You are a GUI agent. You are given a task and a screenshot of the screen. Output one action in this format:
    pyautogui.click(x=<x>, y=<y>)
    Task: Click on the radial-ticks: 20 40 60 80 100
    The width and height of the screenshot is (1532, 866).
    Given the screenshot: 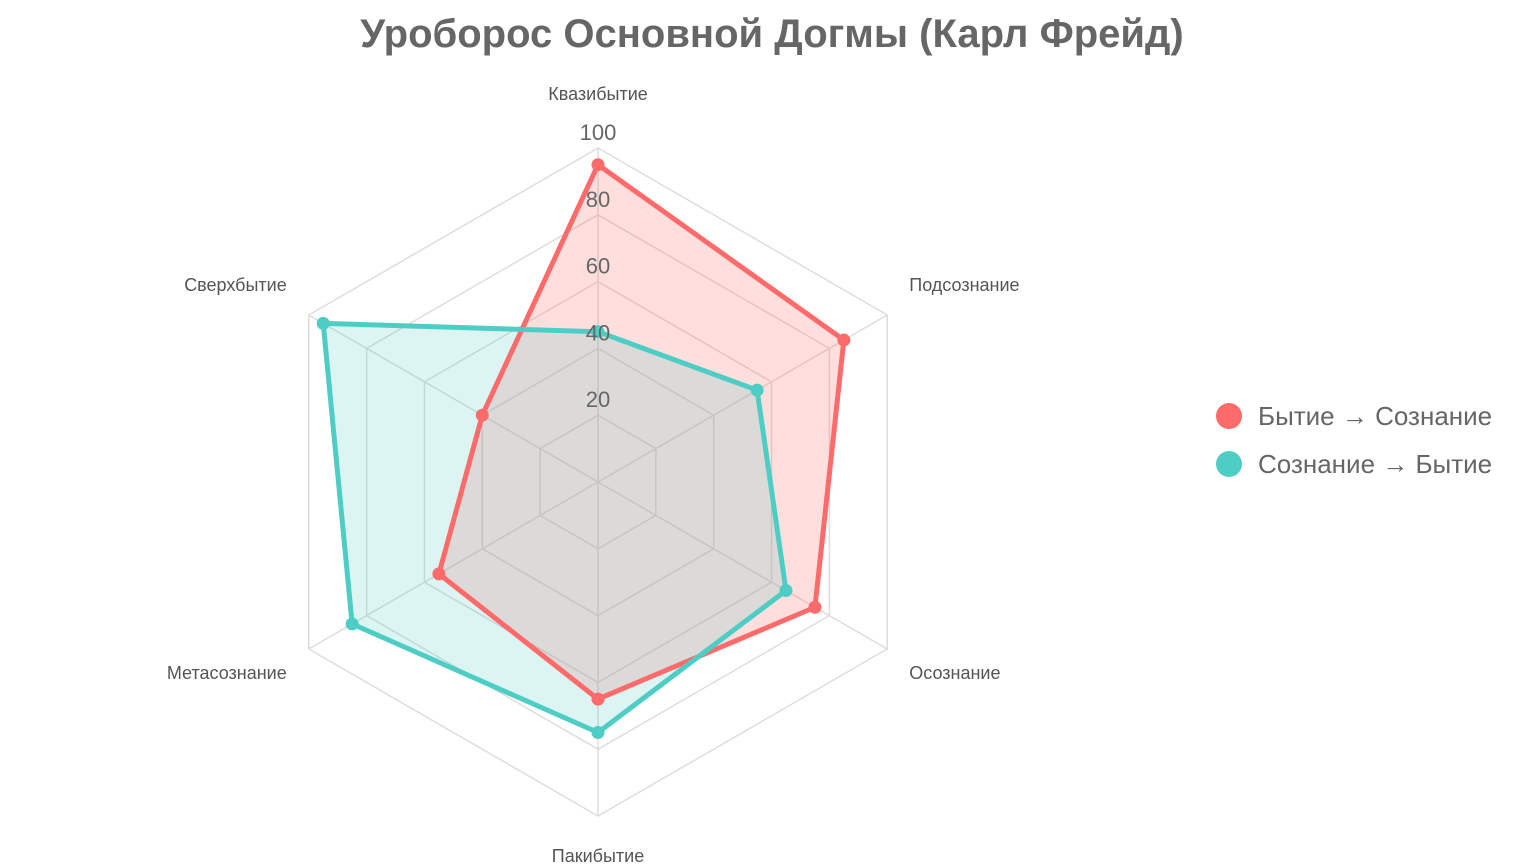 What is the action you would take?
    pyautogui.click(x=598, y=266)
    